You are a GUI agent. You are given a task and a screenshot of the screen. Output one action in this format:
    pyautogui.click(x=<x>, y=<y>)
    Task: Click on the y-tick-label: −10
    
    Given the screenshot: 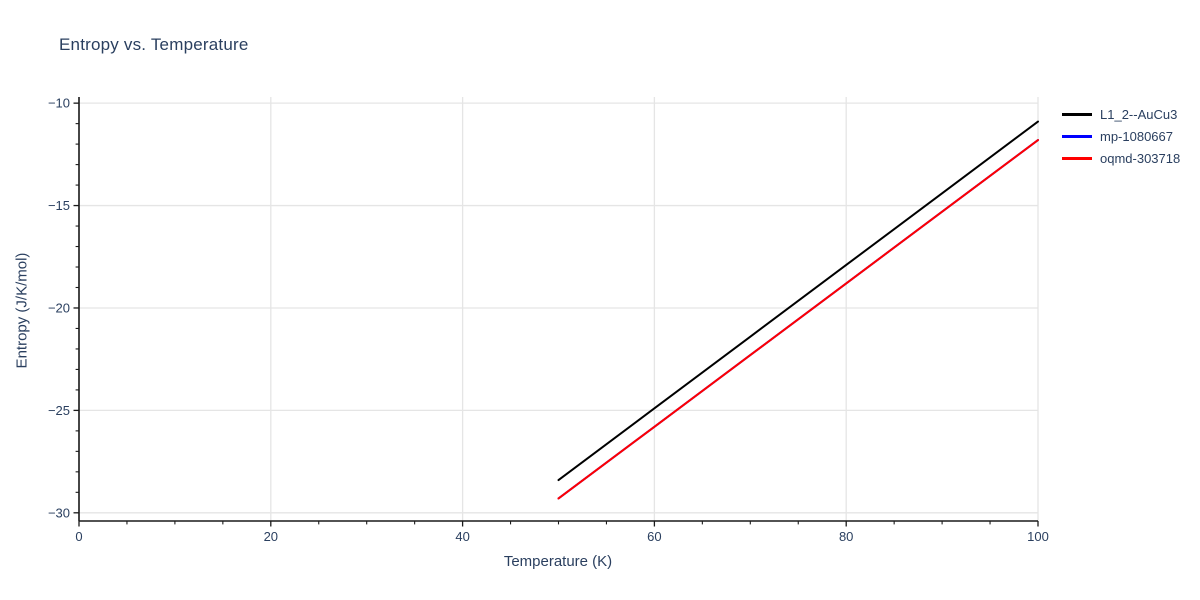 What is the action you would take?
    pyautogui.click(x=59, y=103)
    